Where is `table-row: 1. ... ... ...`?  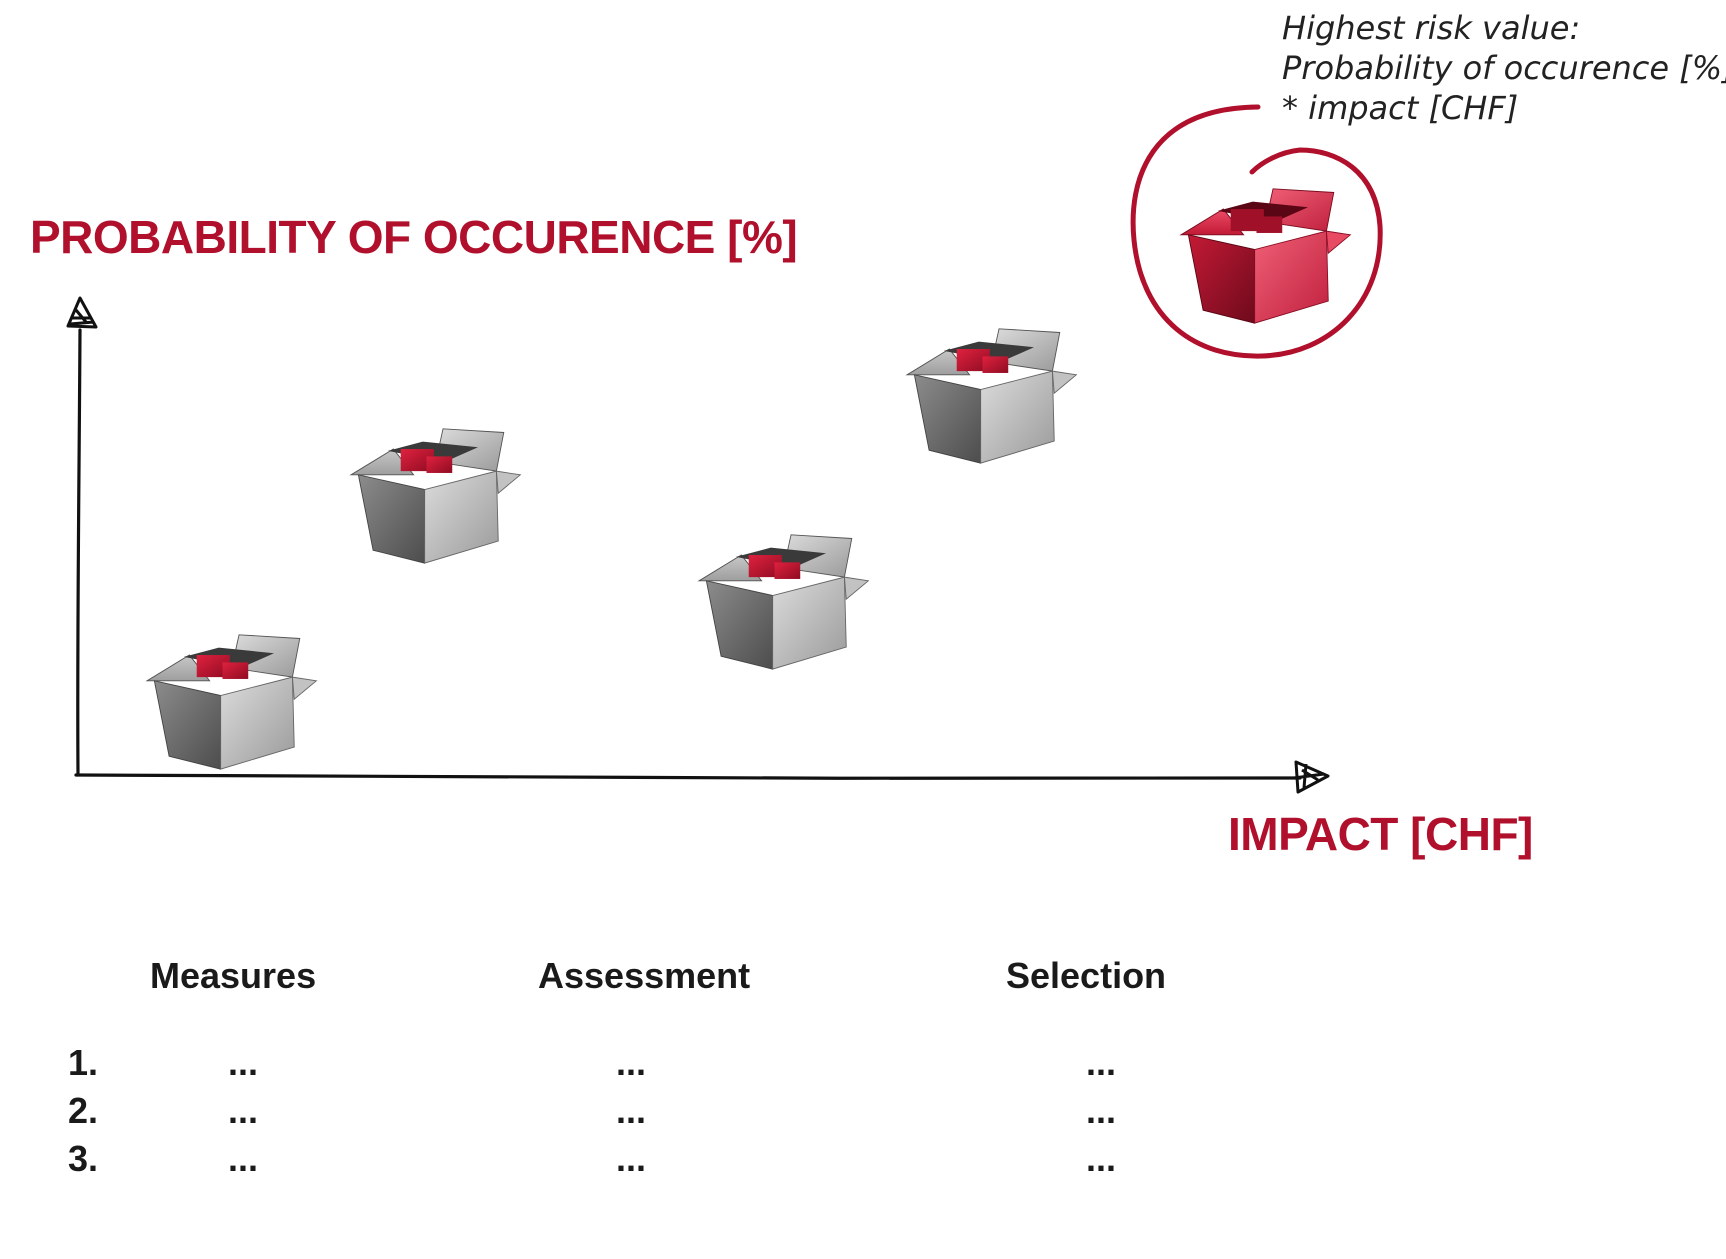
table-row: 1. ... ... ... is located at coordinates (863, 1065).